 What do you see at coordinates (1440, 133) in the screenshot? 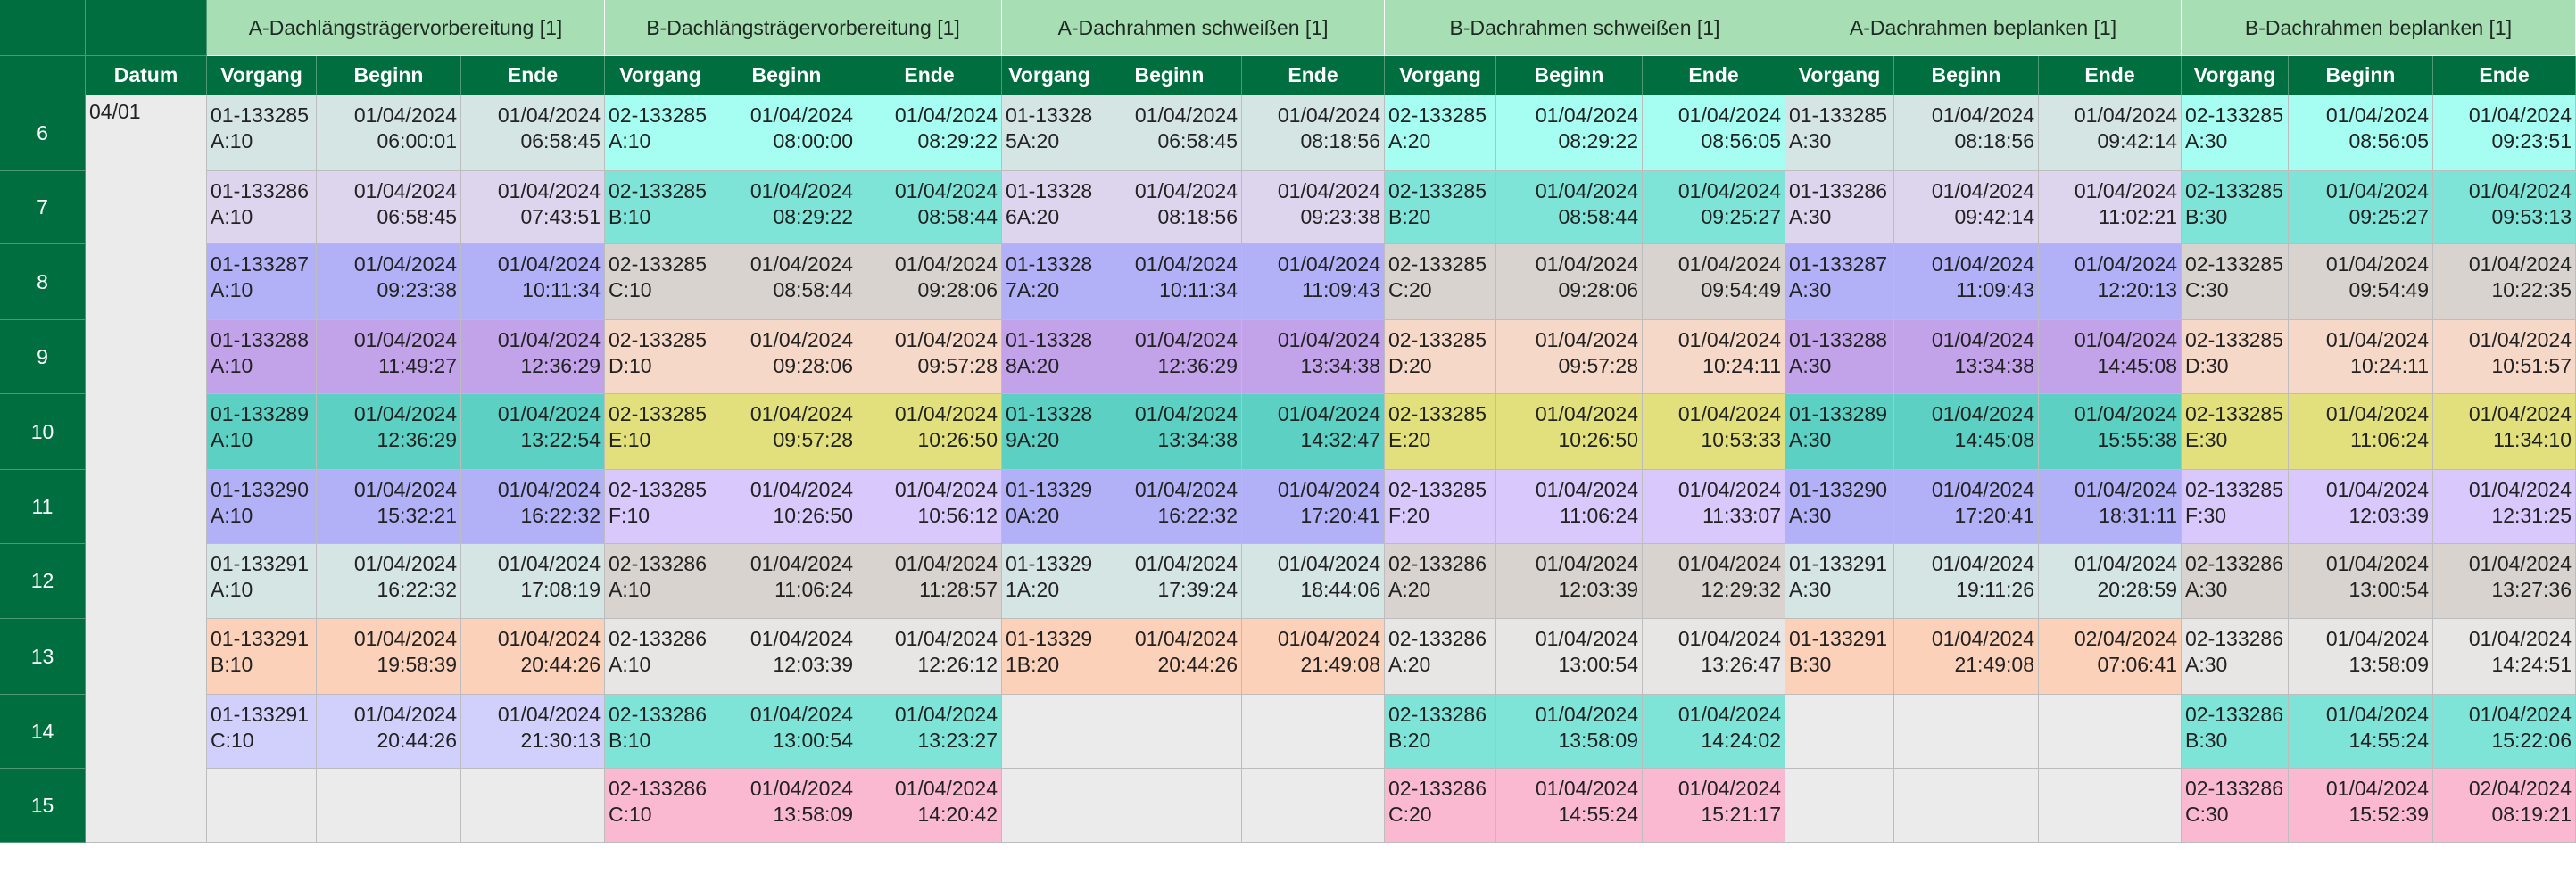
I see `operation-cell: 02-133285 A:20` at bounding box center [1440, 133].